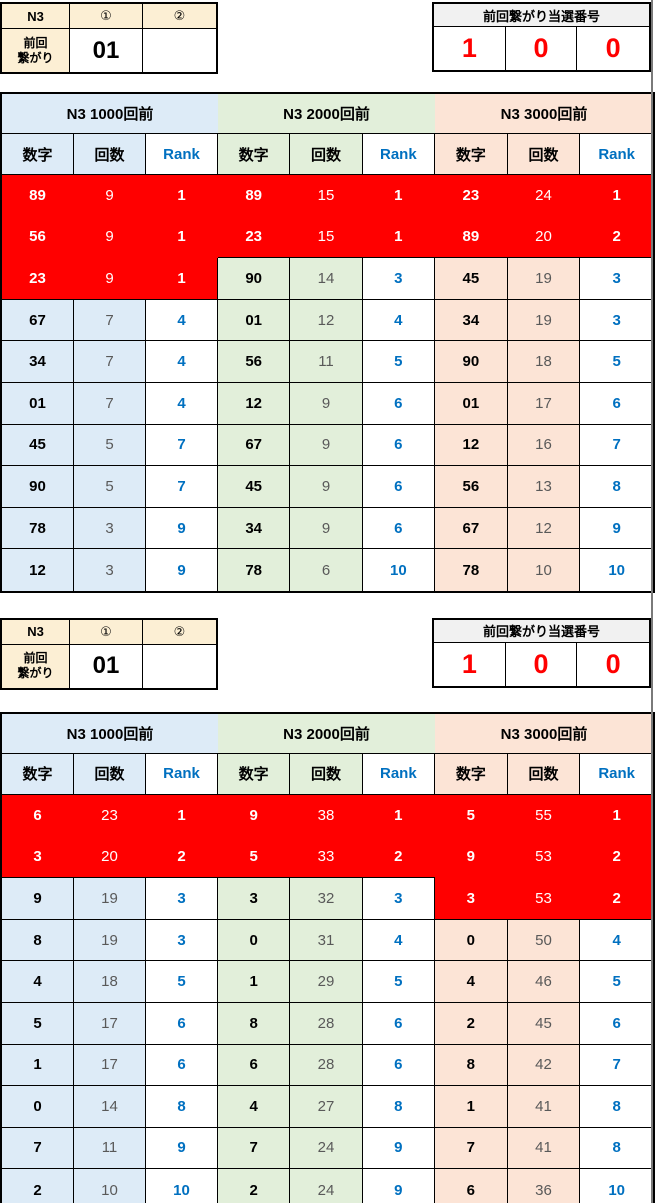 The width and height of the screenshot is (655, 1203). Describe the element at coordinates (470, 664) in the screenshot. I see `winning-digit-1-cell: 1` at that location.